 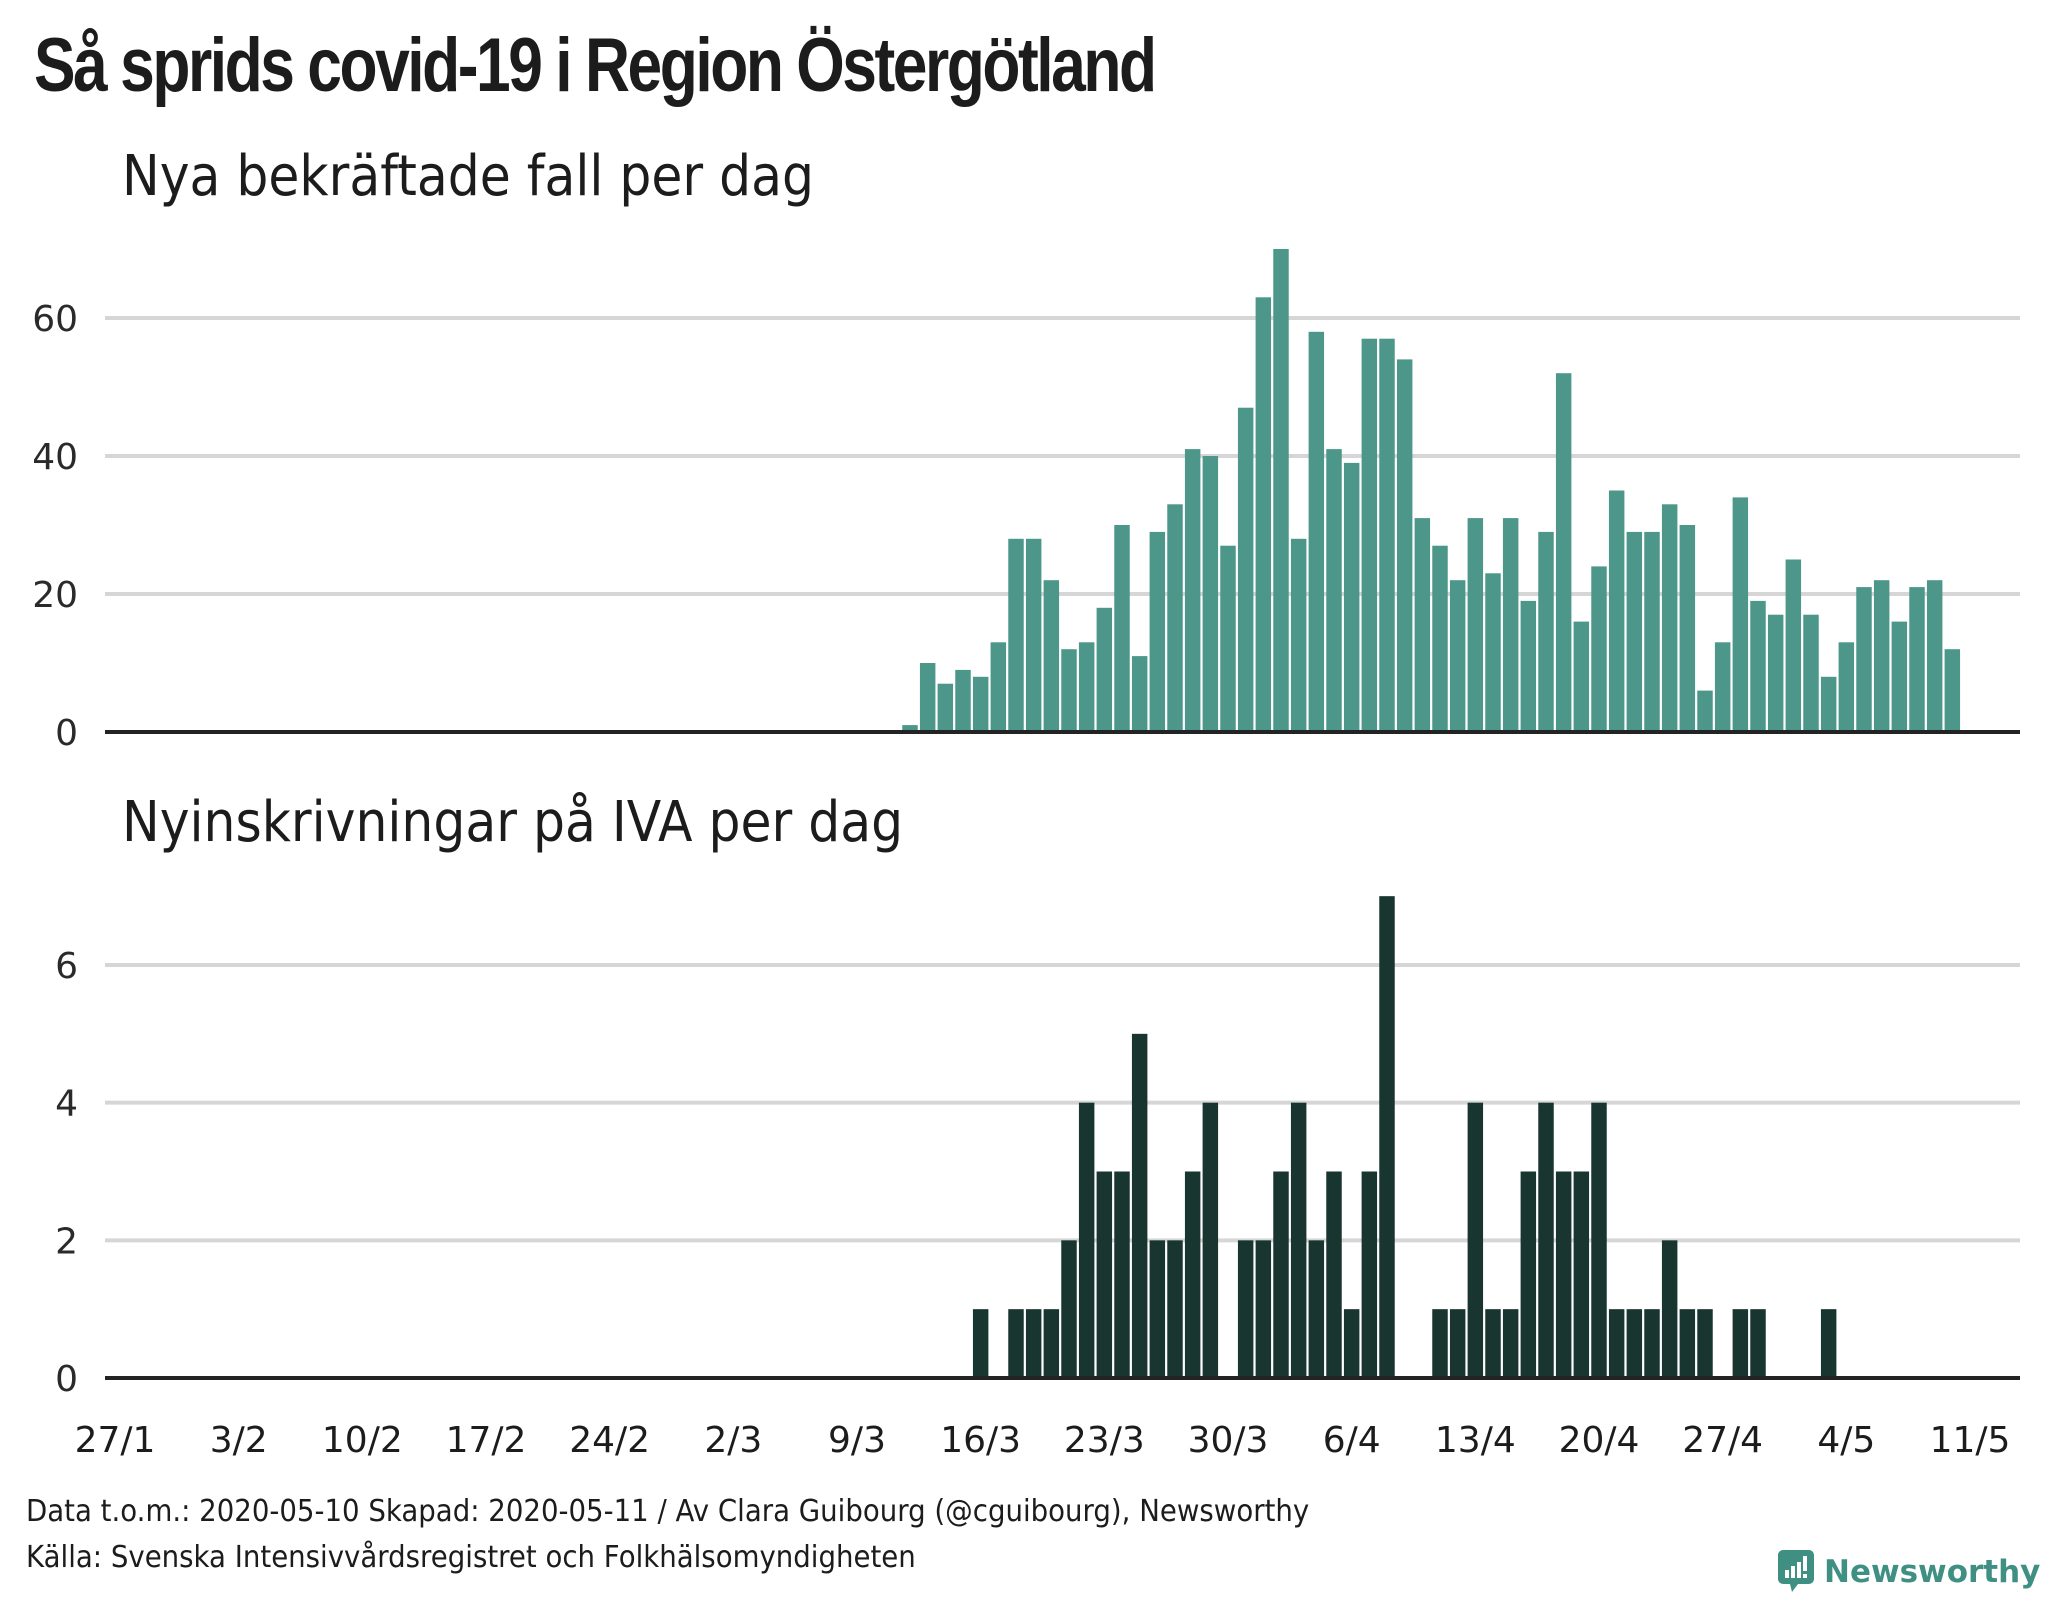 What do you see at coordinates (66, 966) in the screenshot?
I see `y-tick-label: 6` at bounding box center [66, 966].